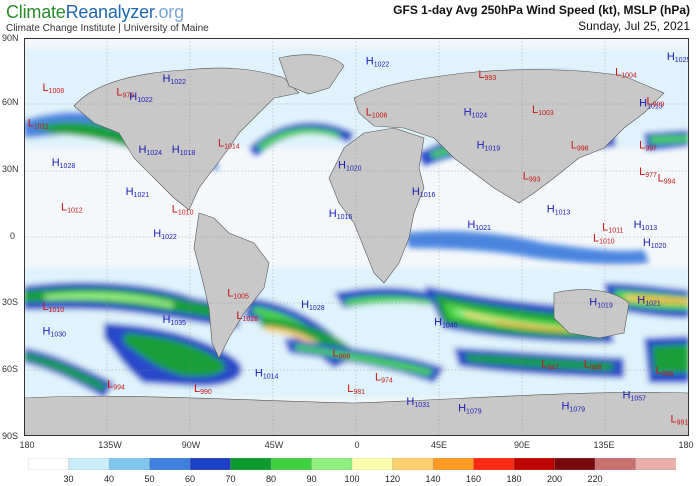 The height and width of the screenshot is (486, 700). I want to click on pressure-value: 1024, so click(154, 153).